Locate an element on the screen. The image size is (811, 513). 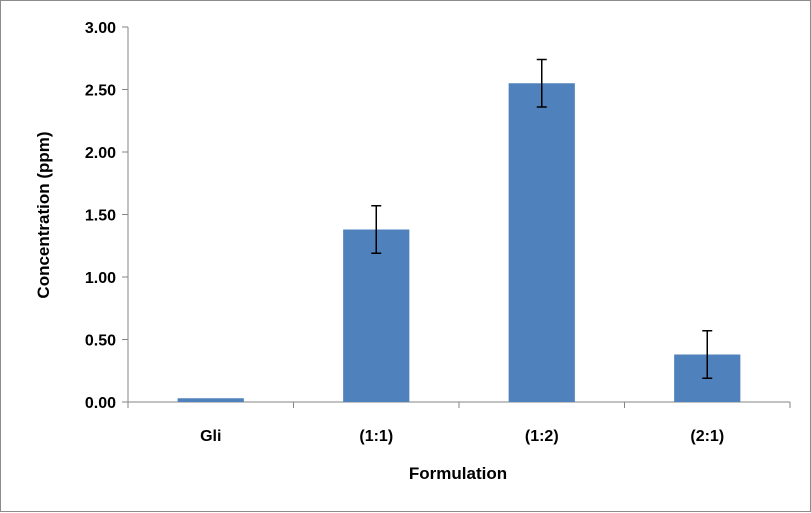
x-tick-label: (2:1) is located at coordinates (707, 436).